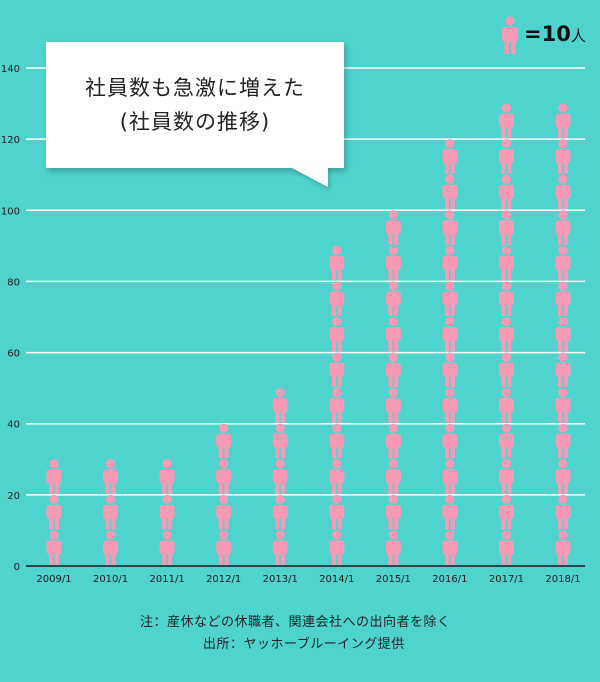 This screenshot has height=682, width=600. What do you see at coordinates (195, 122) in the screenshot?
I see `callout-subtitle: (社員数の推移)` at bounding box center [195, 122].